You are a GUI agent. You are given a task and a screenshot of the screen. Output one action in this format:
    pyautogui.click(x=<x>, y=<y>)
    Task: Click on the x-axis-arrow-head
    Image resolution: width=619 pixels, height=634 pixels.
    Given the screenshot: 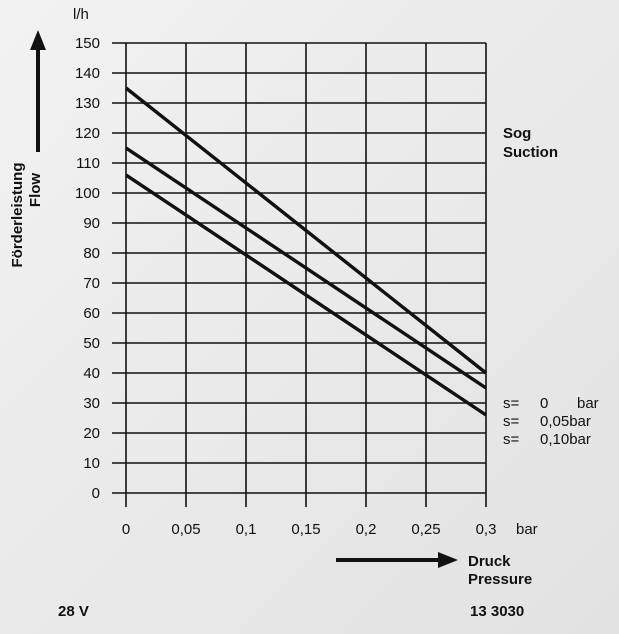 What is the action you would take?
    pyautogui.click(x=448, y=560)
    